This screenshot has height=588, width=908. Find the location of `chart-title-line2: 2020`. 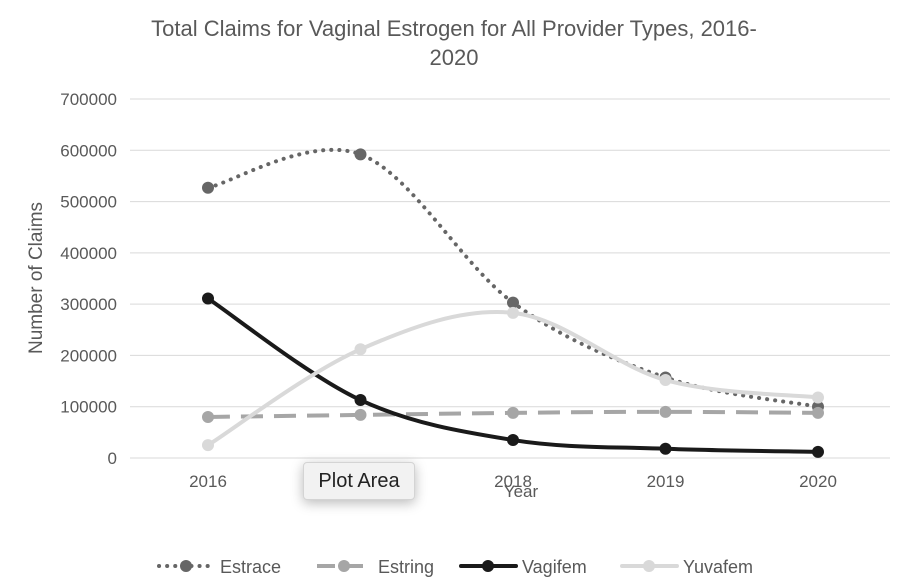

chart-title-line2: 2020 is located at coordinates (454, 57).